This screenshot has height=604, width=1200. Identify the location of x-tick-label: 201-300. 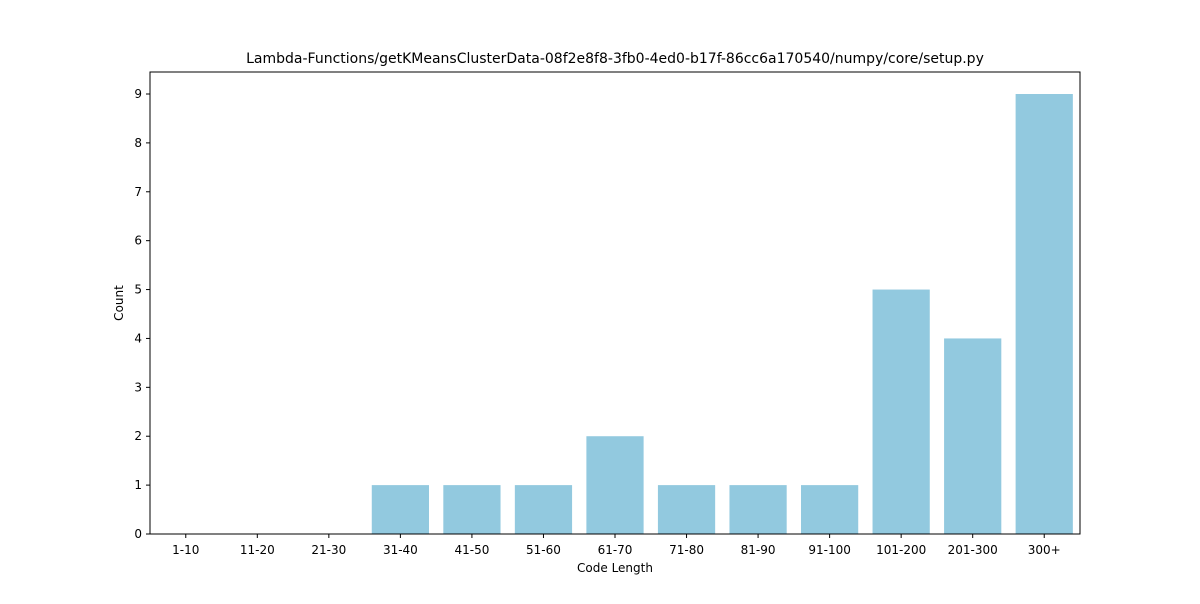
(973, 550).